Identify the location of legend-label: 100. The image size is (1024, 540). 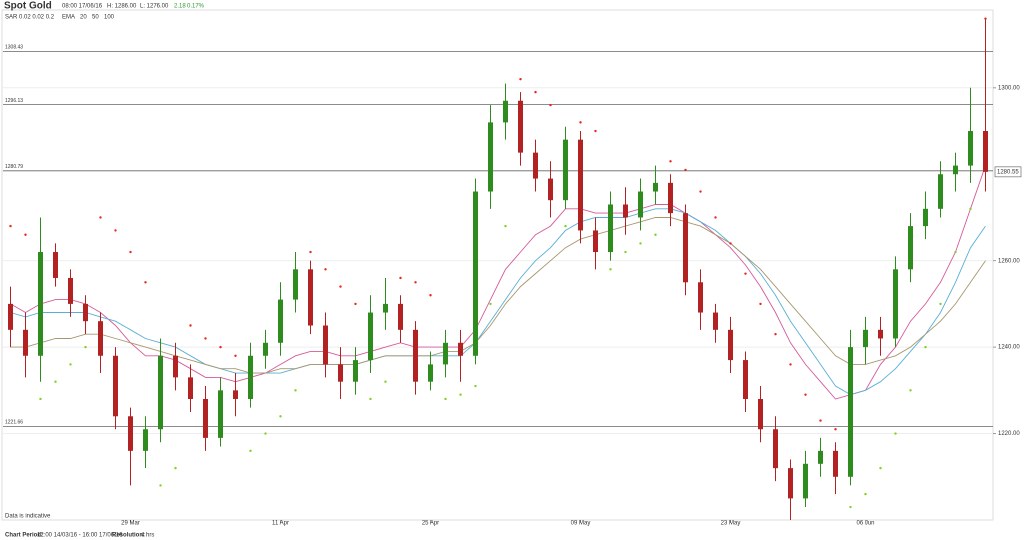
(109, 18).